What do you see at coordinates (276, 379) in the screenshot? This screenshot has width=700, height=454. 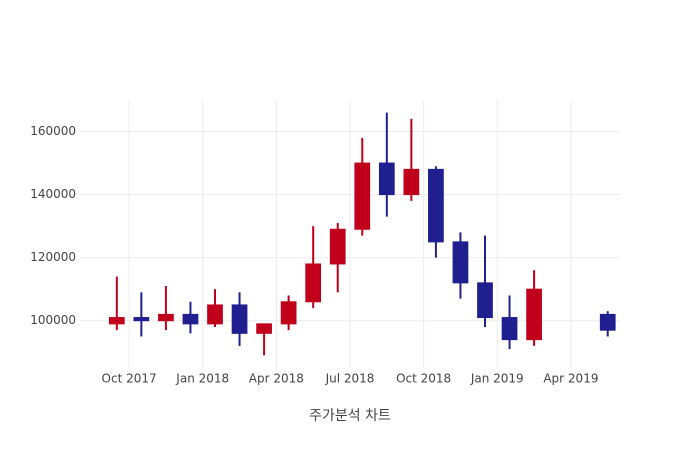 I see `x-tick-label: Apr 2018` at bounding box center [276, 379].